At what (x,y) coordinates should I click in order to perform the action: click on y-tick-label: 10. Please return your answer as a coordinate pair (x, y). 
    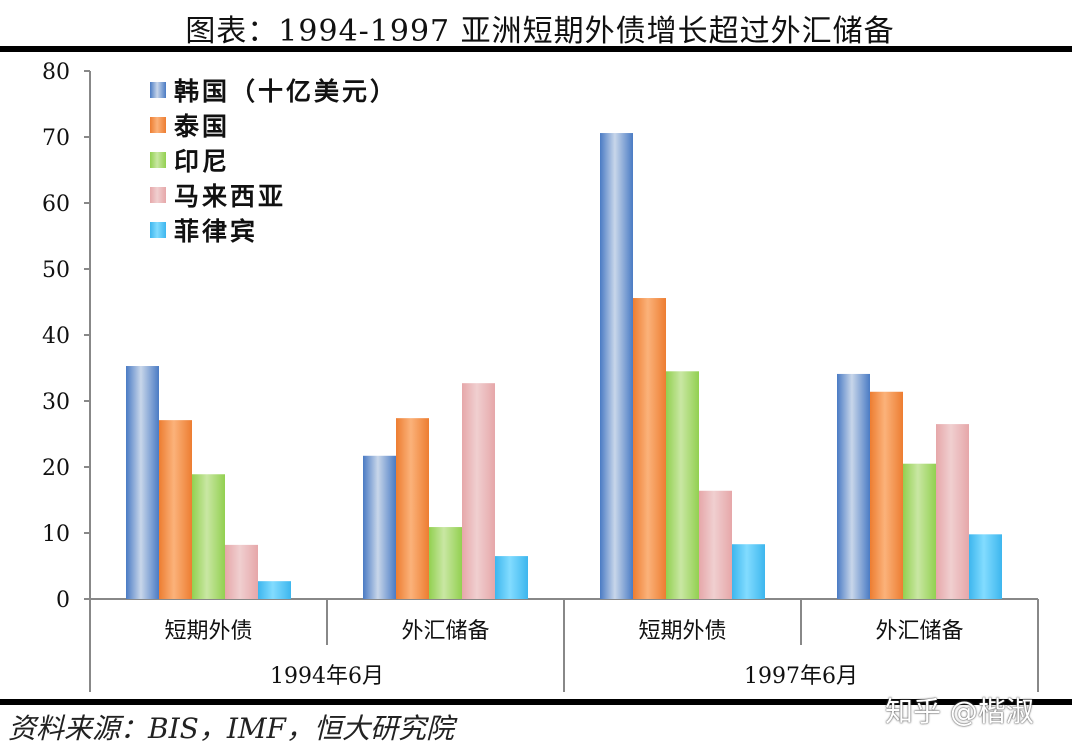
    Looking at the image, I should click on (56, 534).